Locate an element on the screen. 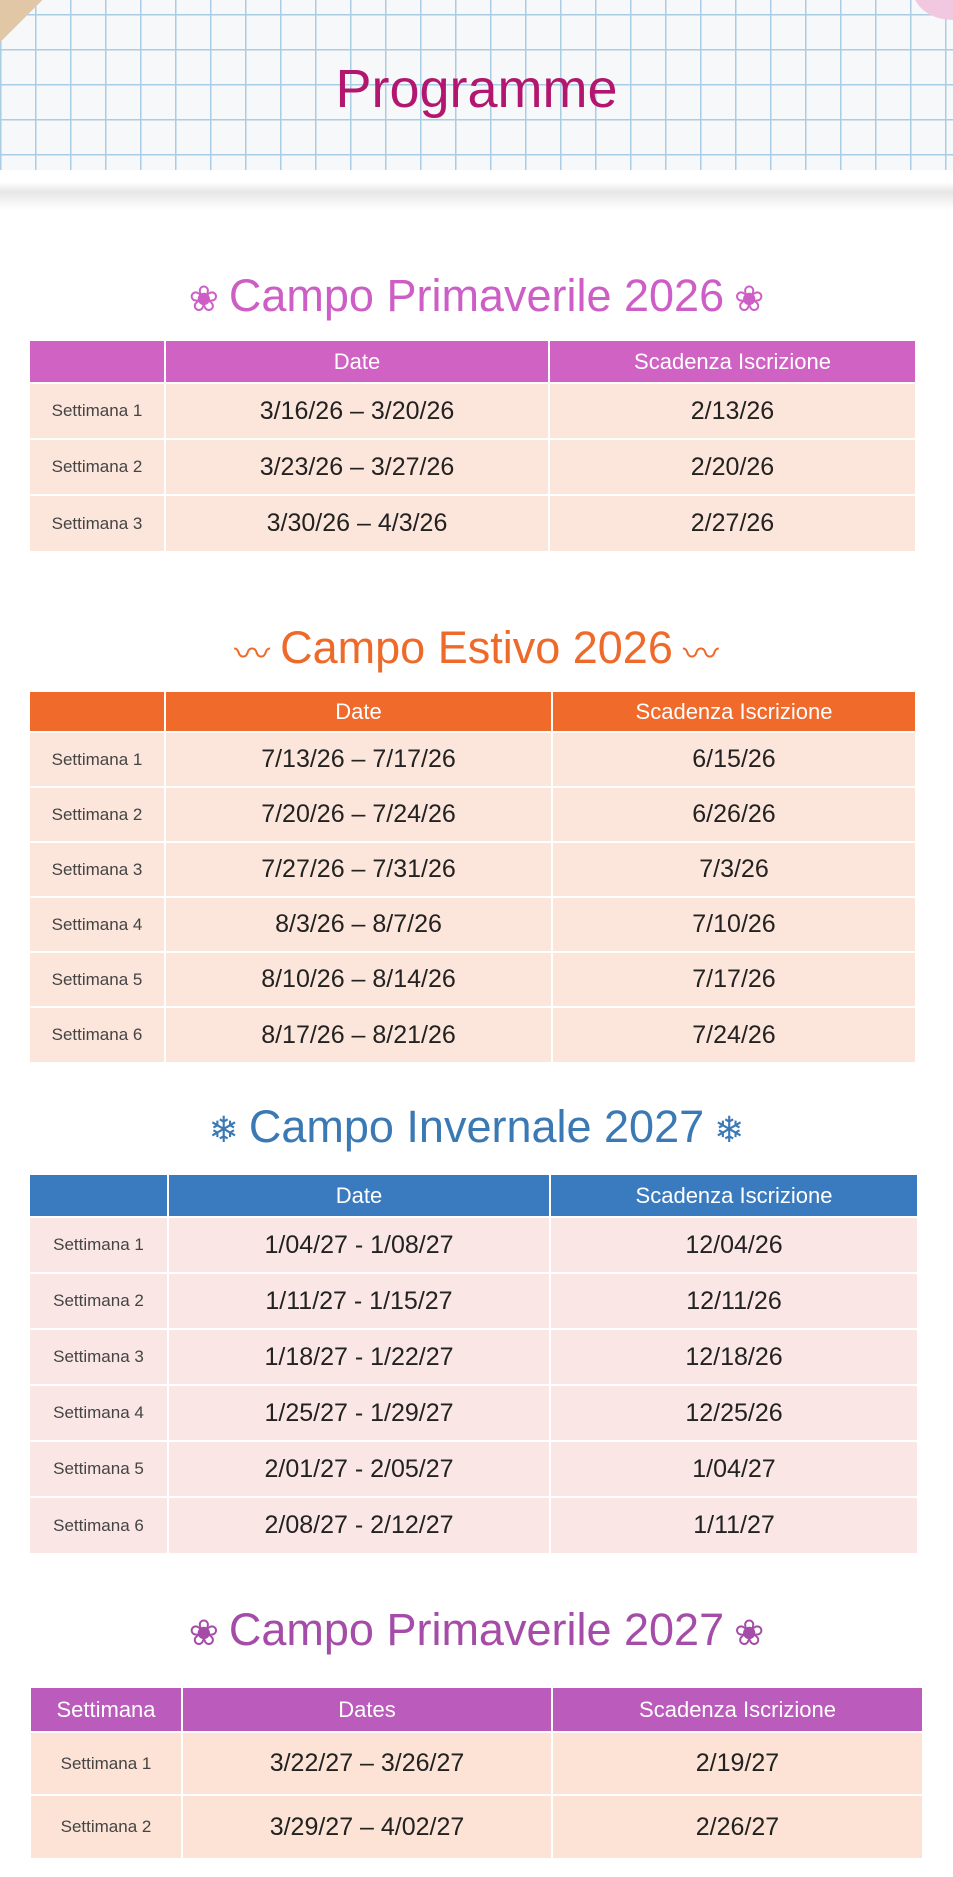 This screenshot has height=1877, width=953. table-header-row: Settimana Dates Scadenza Iscrizione is located at coordinates (476, 1710).